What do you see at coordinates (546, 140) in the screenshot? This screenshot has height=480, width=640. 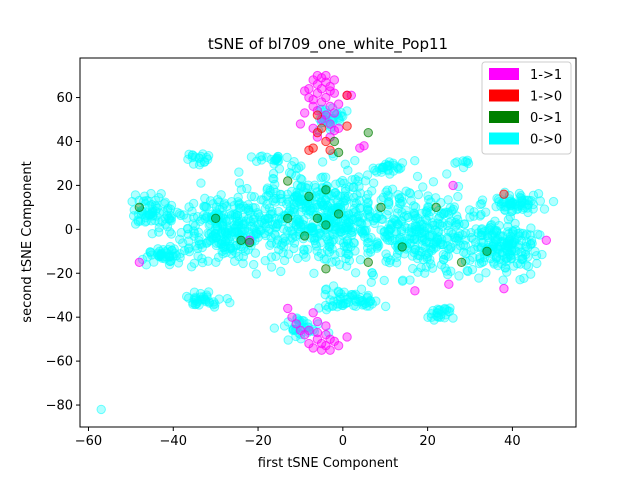 I see `legend-entry-label: 0->0` at bounding box center [546, 140].